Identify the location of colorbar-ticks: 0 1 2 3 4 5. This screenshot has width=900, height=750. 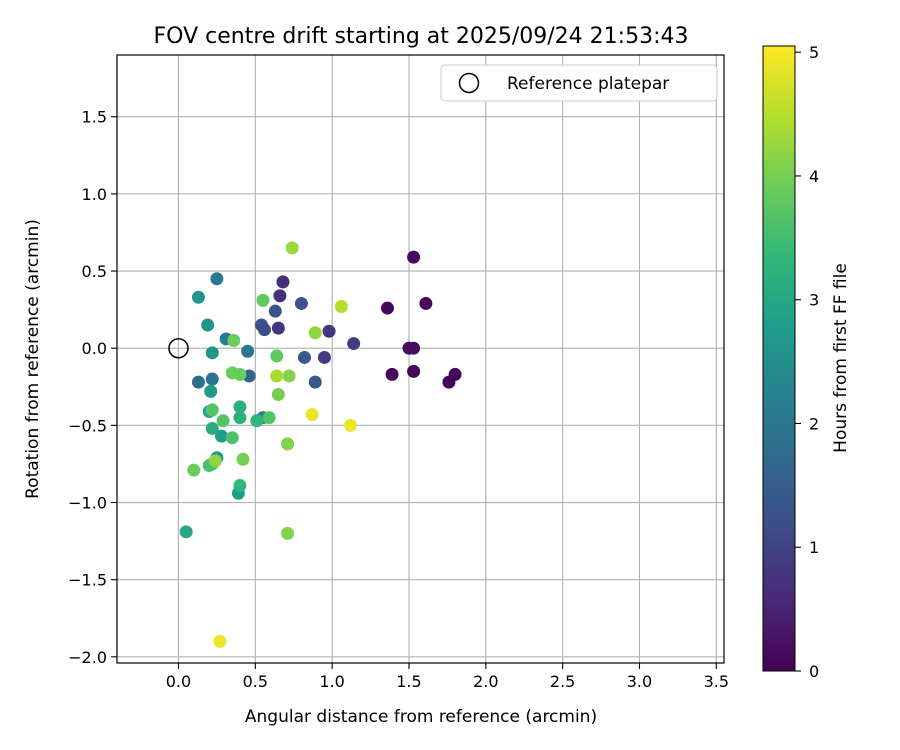
(807, 362).